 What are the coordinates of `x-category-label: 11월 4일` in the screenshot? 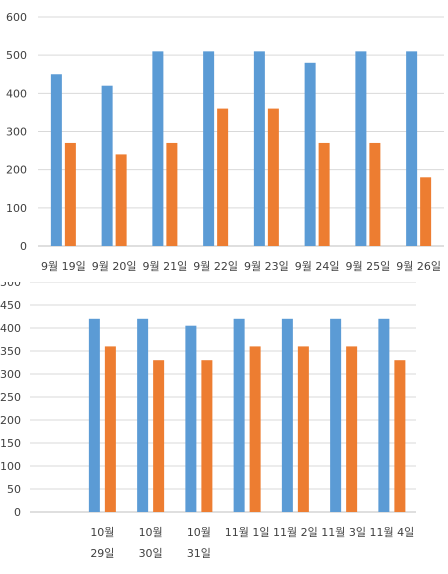 It's located at (392, 532).